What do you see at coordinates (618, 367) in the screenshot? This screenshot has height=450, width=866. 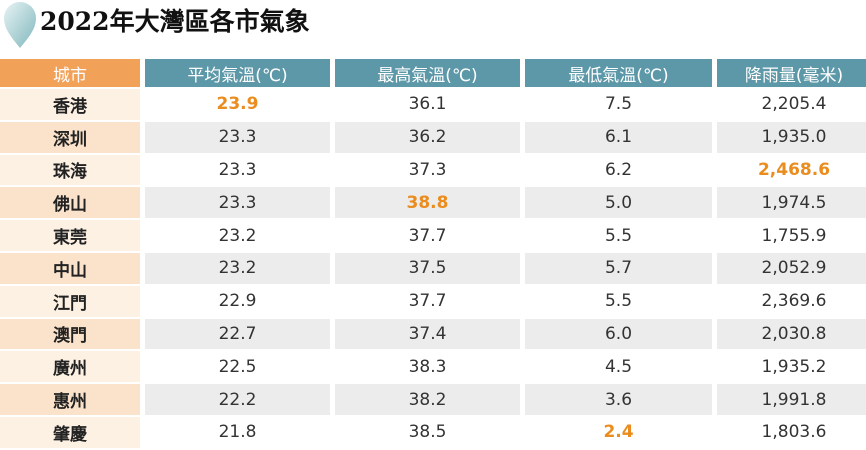 I see `value-cell: 4.5` at bounding box center [618, 367].